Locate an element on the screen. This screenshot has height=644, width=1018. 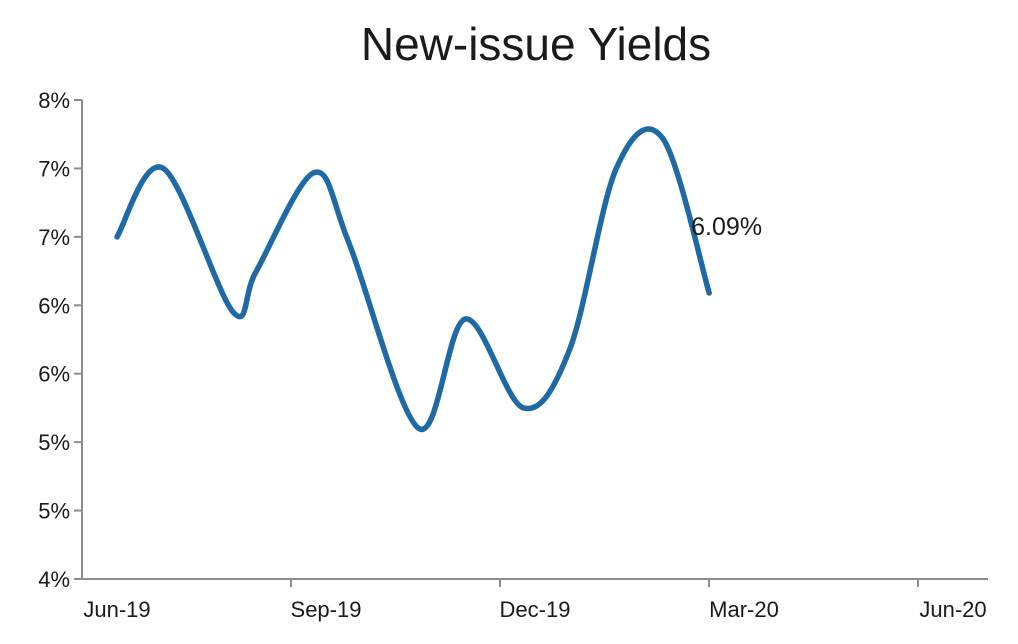
x-tick-label: Dec-19 is located at coordinates (535, 609).